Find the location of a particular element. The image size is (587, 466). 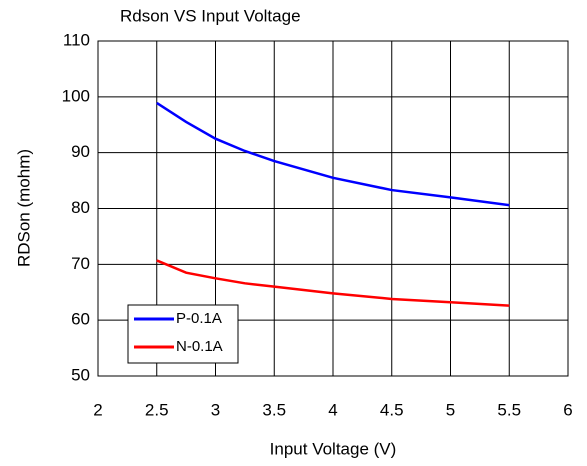

y-tick-label: 90 is located at coordinates (80, 151).